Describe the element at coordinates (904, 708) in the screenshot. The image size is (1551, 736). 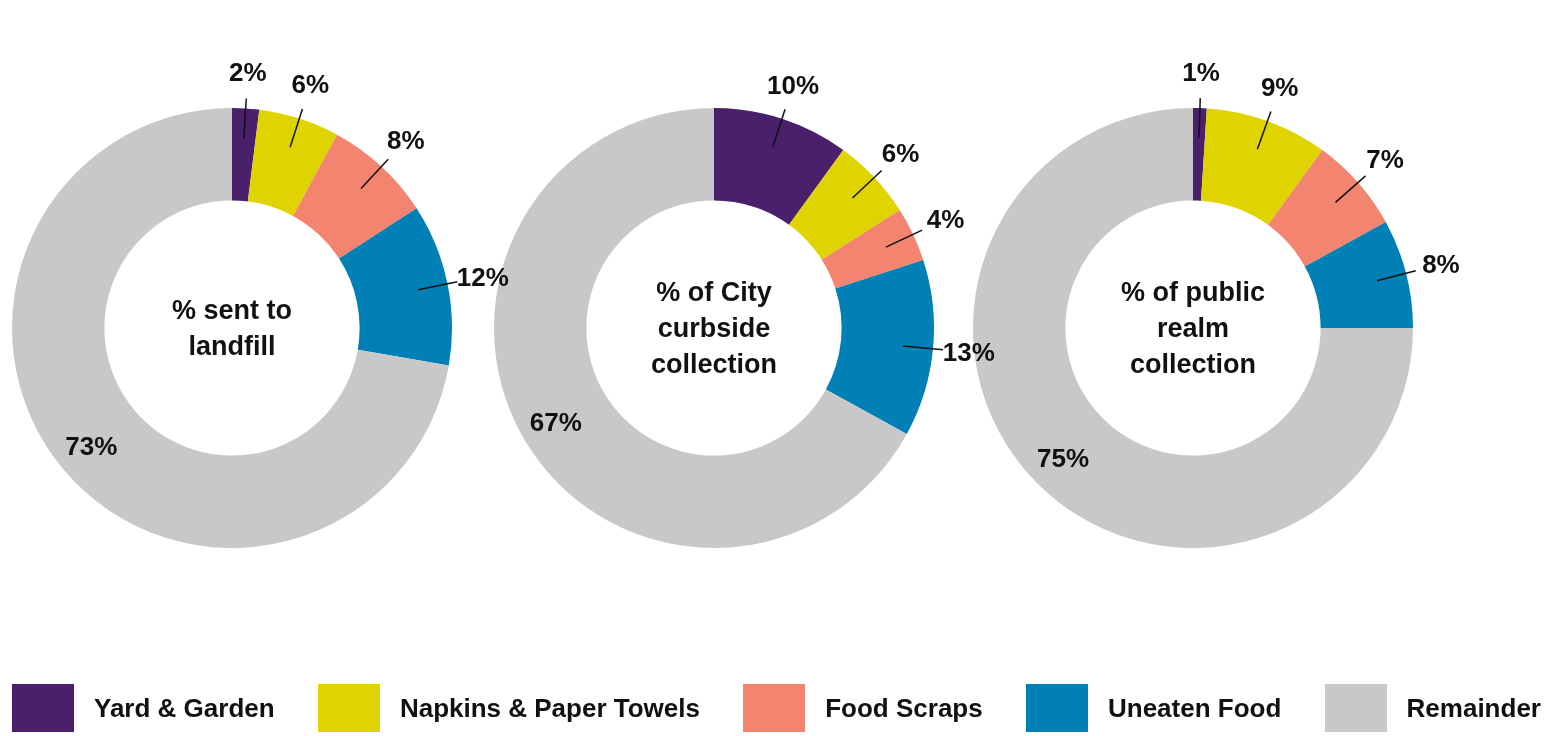
I see `legend-label: Food Scraps` at that location.